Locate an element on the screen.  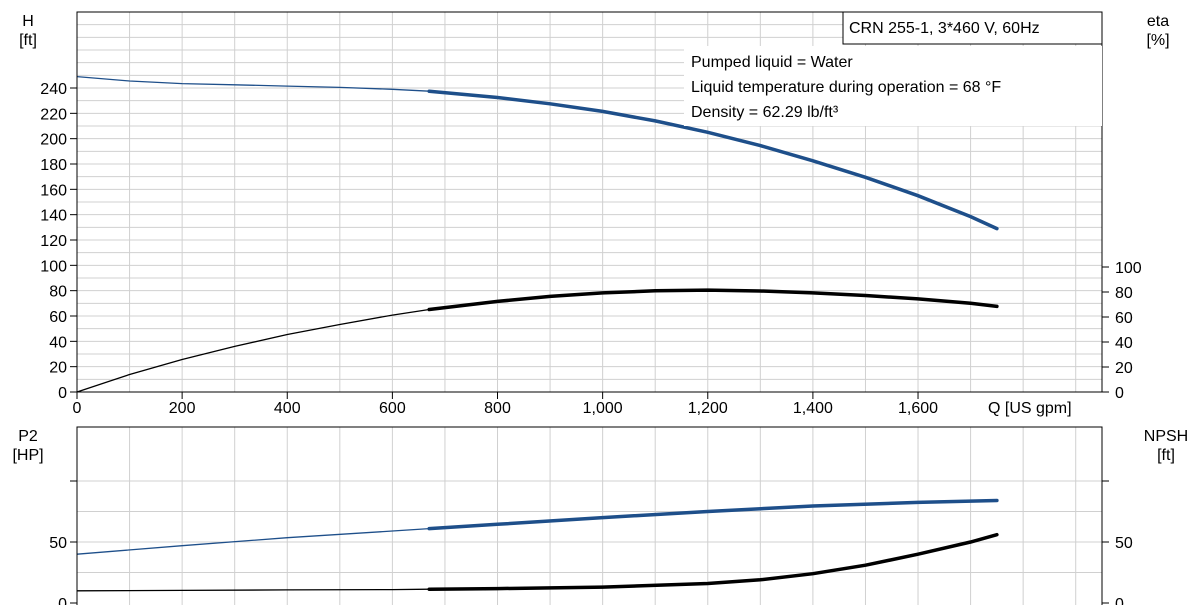
info-pumped-liquid: Pumped liquid = Water is located at coordinates (772, 62).